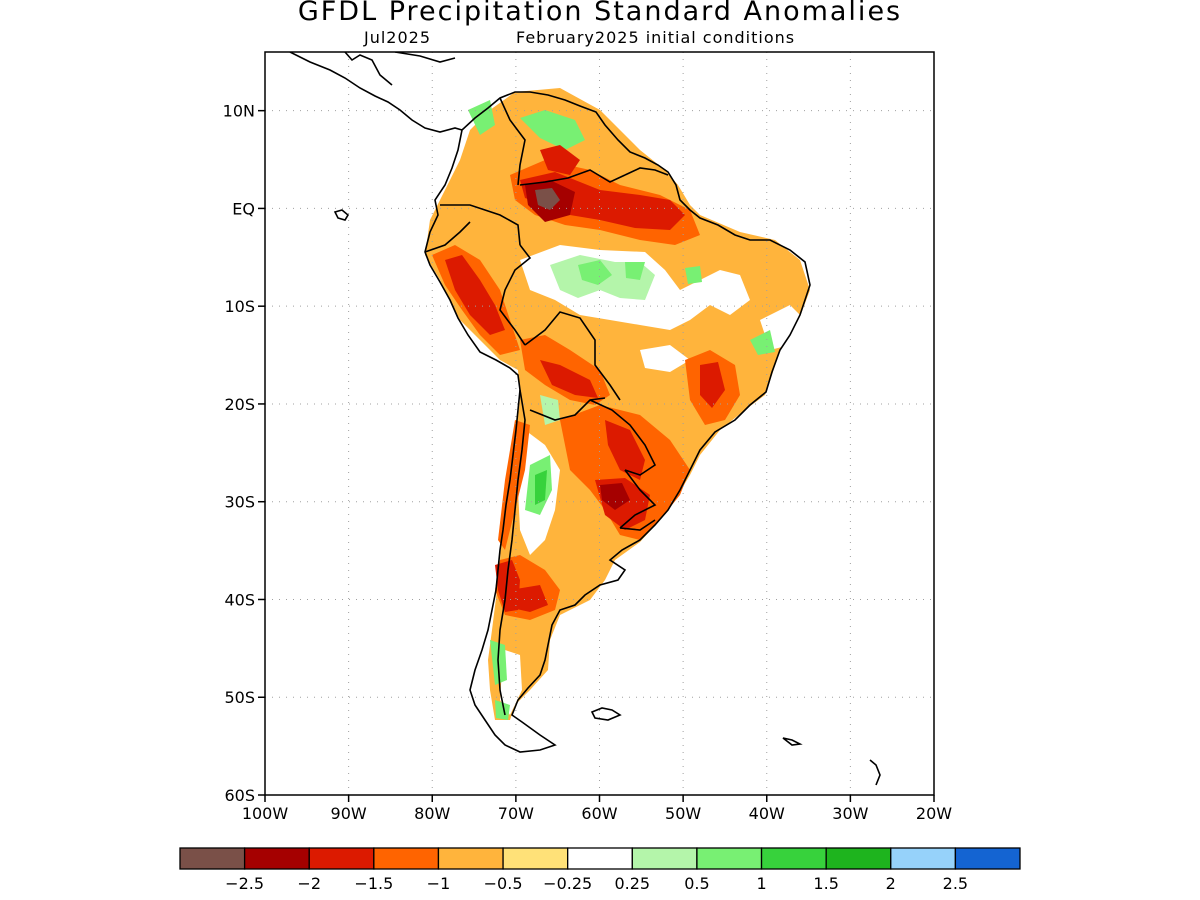 The image size is (1200, 900). What do you see at coordinates (244, 453) in the screenshot?
I see `lat-ticks: 10N EQ 10S 20S 30S 40S 50S 60S` at bounding box center [244, 453].